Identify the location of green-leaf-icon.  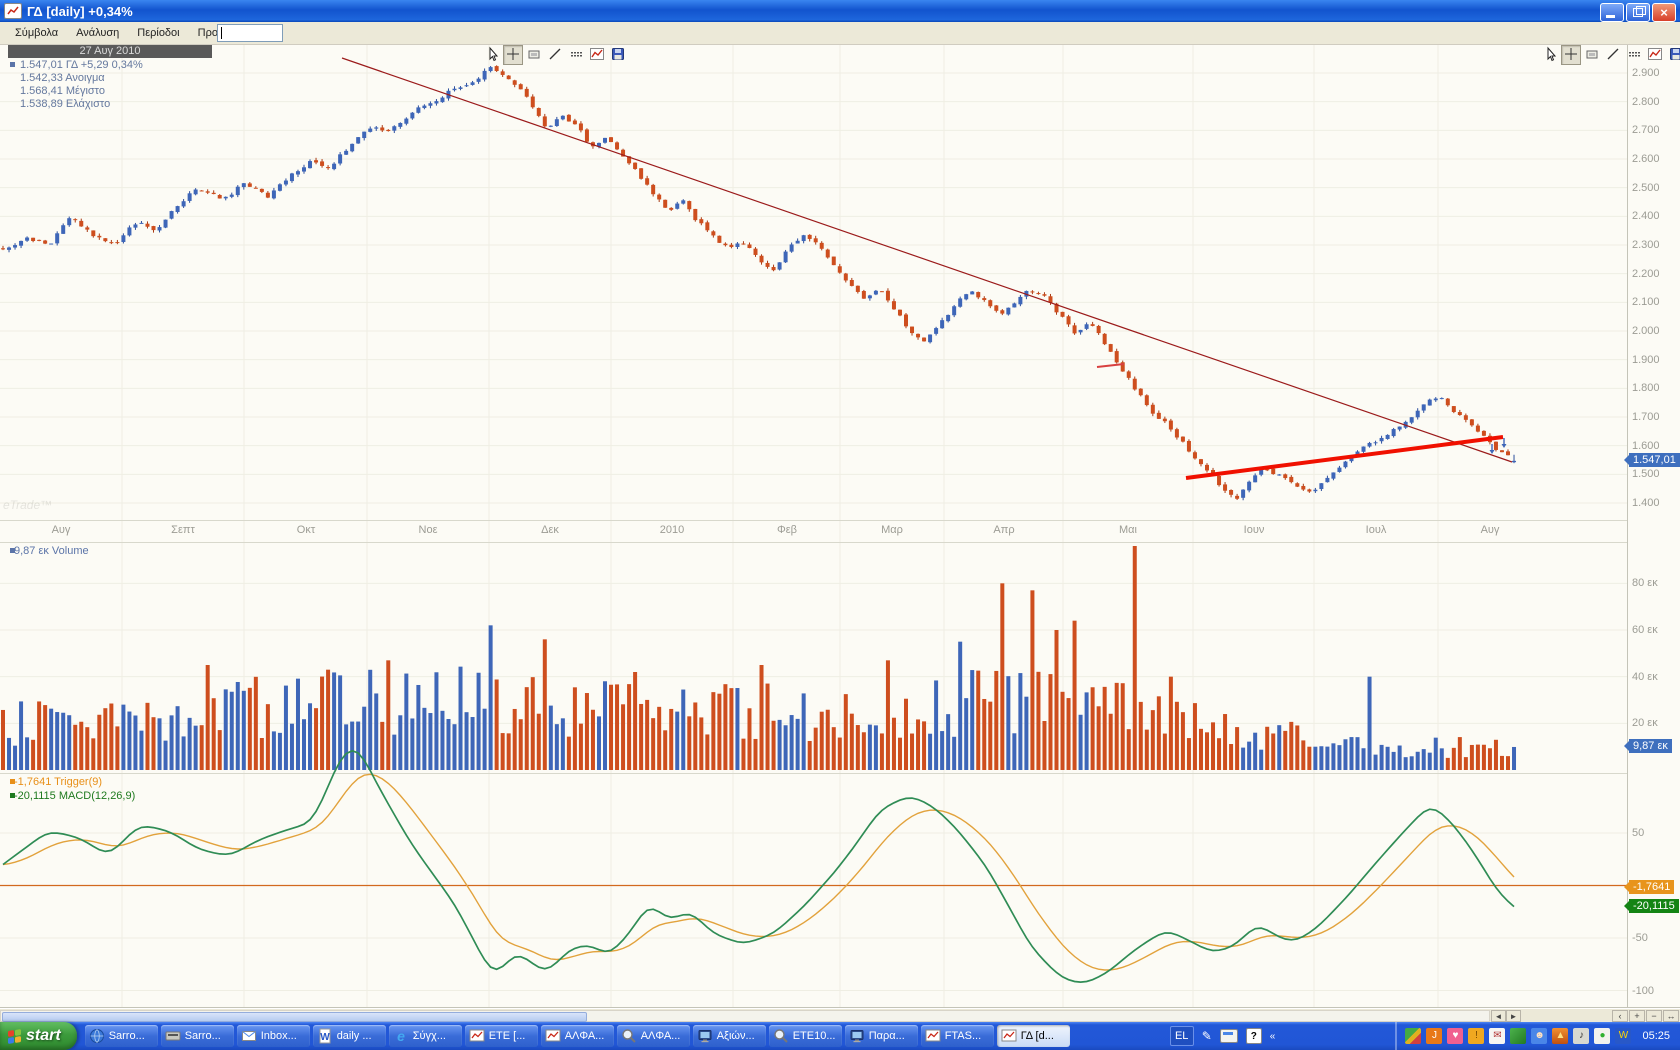
(1518, 1036).